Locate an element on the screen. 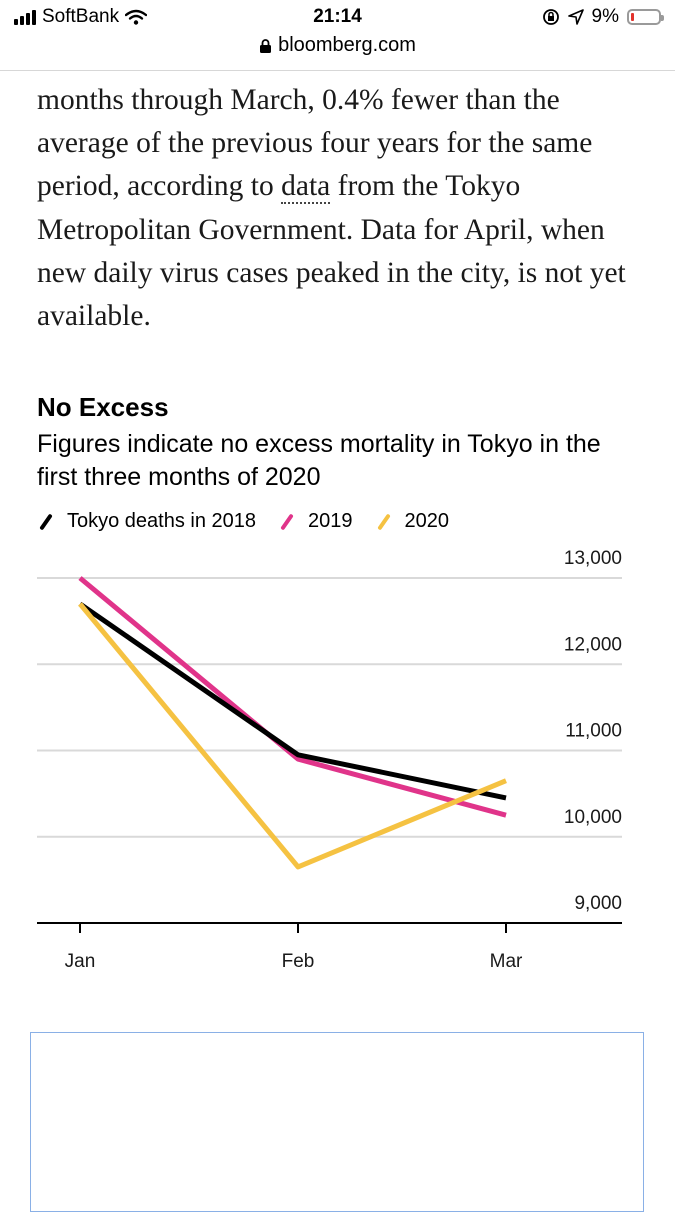 This screenshot has width=675, height=1212. legend-swatch-2018 is located at coordinates (46, 521).